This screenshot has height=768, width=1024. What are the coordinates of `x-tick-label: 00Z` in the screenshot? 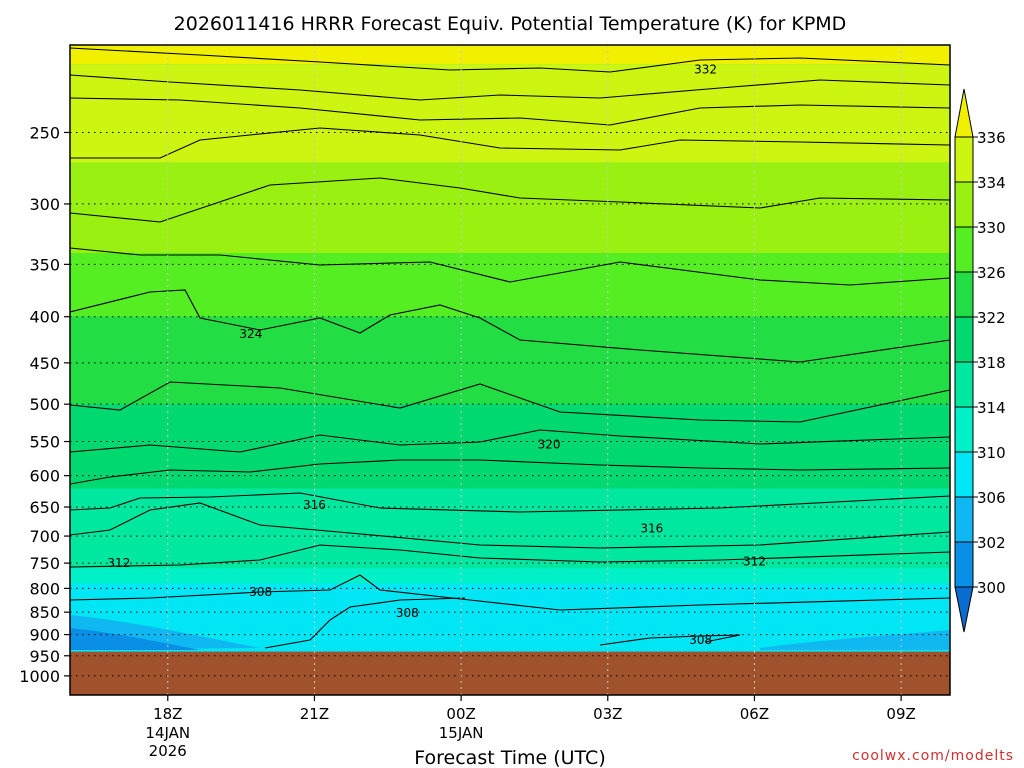 It's located at (460, 714).